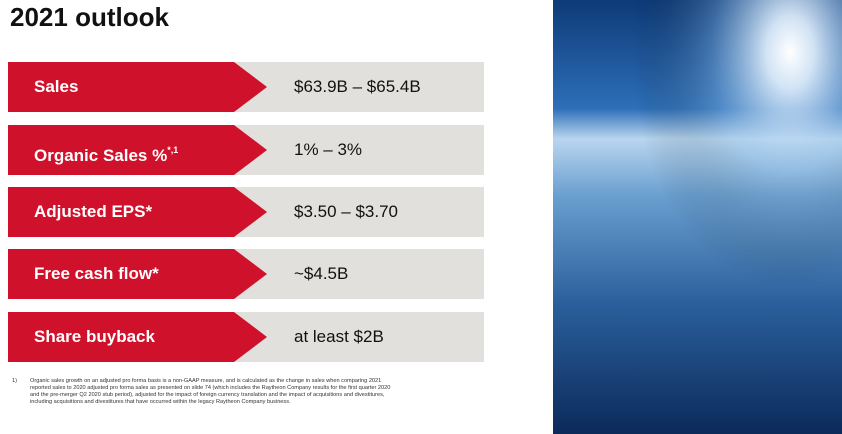  I want to click on label-superscript: *,1, so click(173, 150).